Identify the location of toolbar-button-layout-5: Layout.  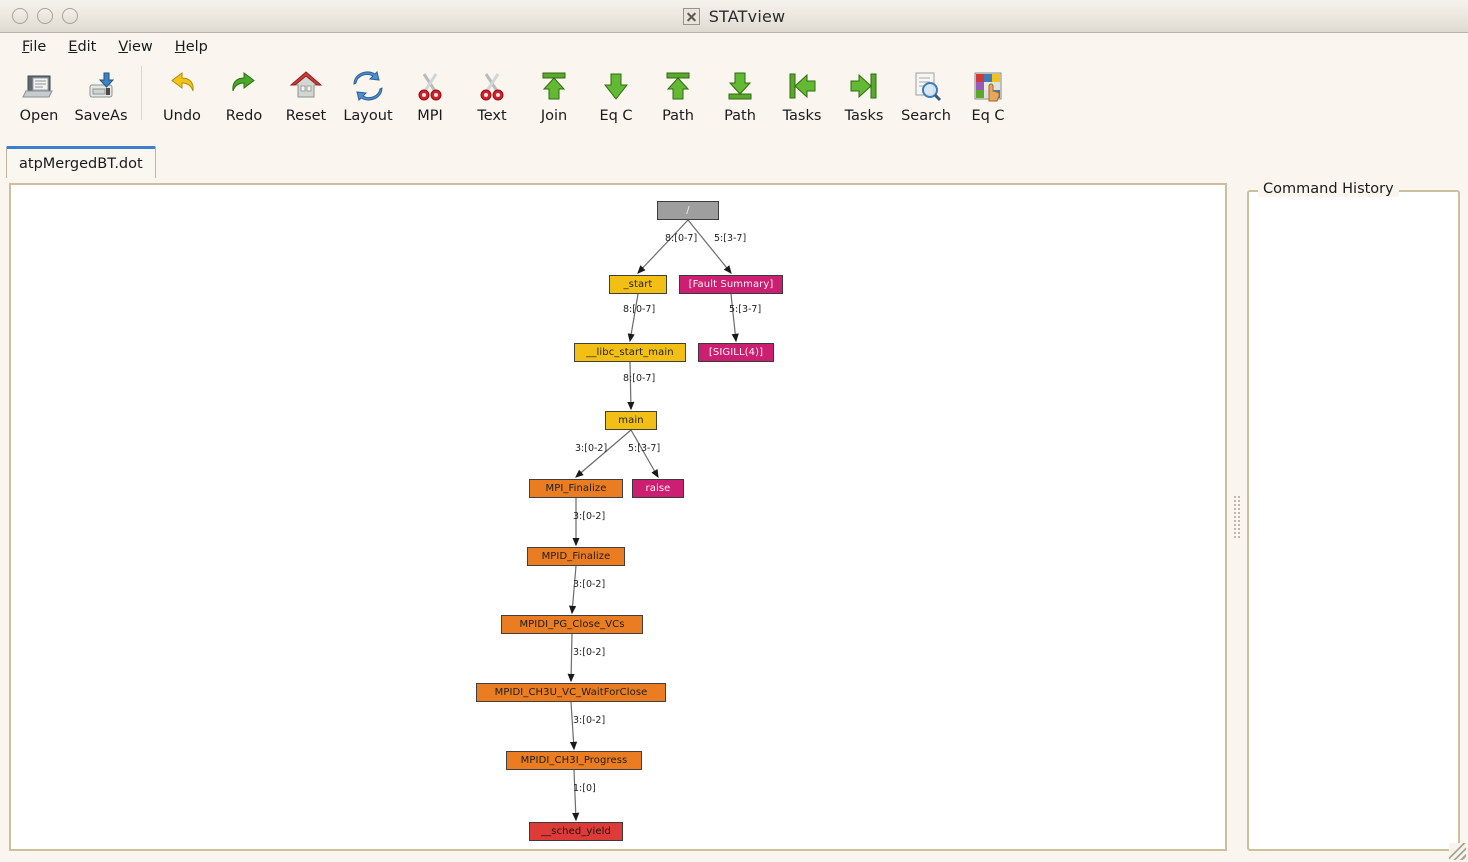
(368, 97).